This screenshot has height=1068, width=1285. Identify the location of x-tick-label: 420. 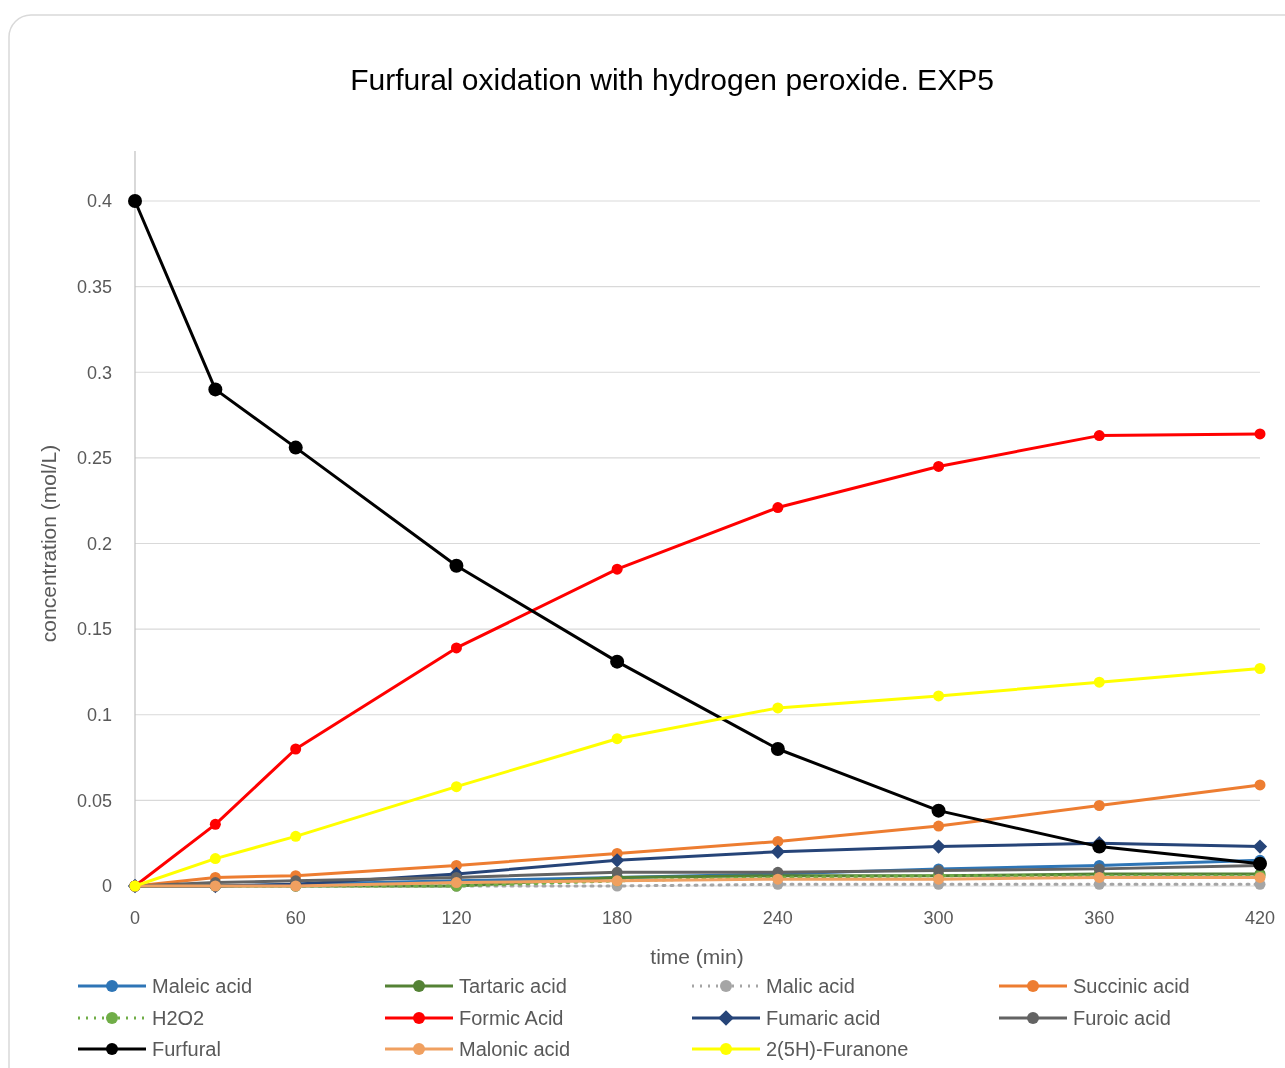
(1260, 918).